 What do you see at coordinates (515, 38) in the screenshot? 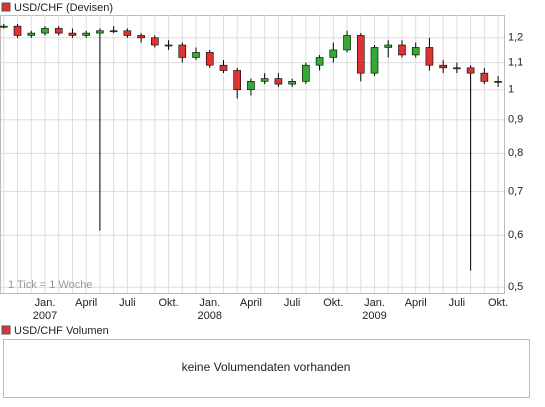
I see `y-tick-label: 1,2` at bounding box center [515, 38].